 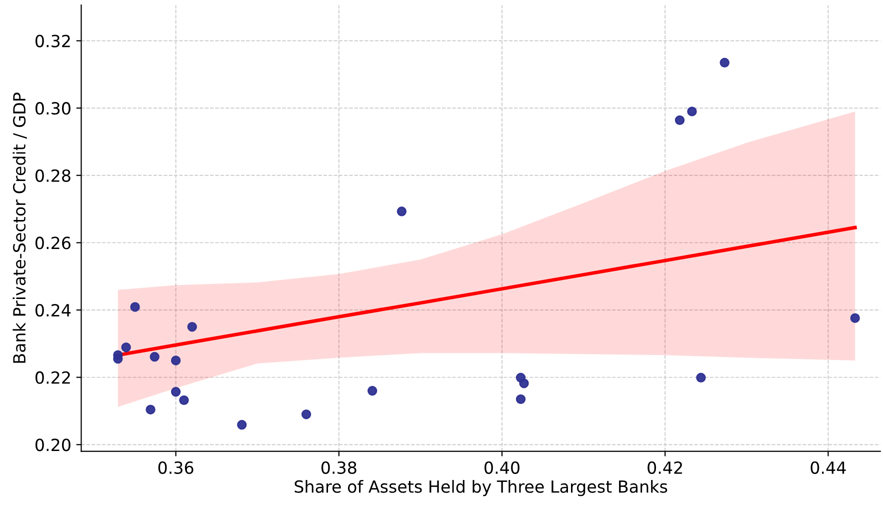 What do you see at coordinates (53, 108) in the screenshot?
I see `y-tick-label: 0.30` at bounding box center [53, 108].